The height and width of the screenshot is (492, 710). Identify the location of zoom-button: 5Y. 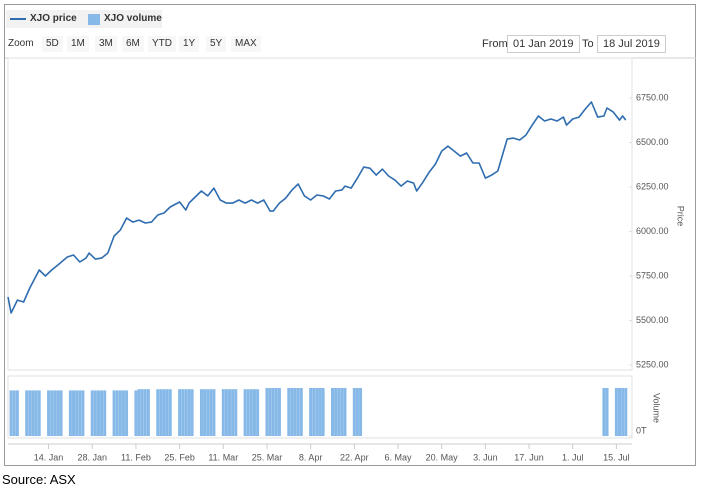
(216, 44).